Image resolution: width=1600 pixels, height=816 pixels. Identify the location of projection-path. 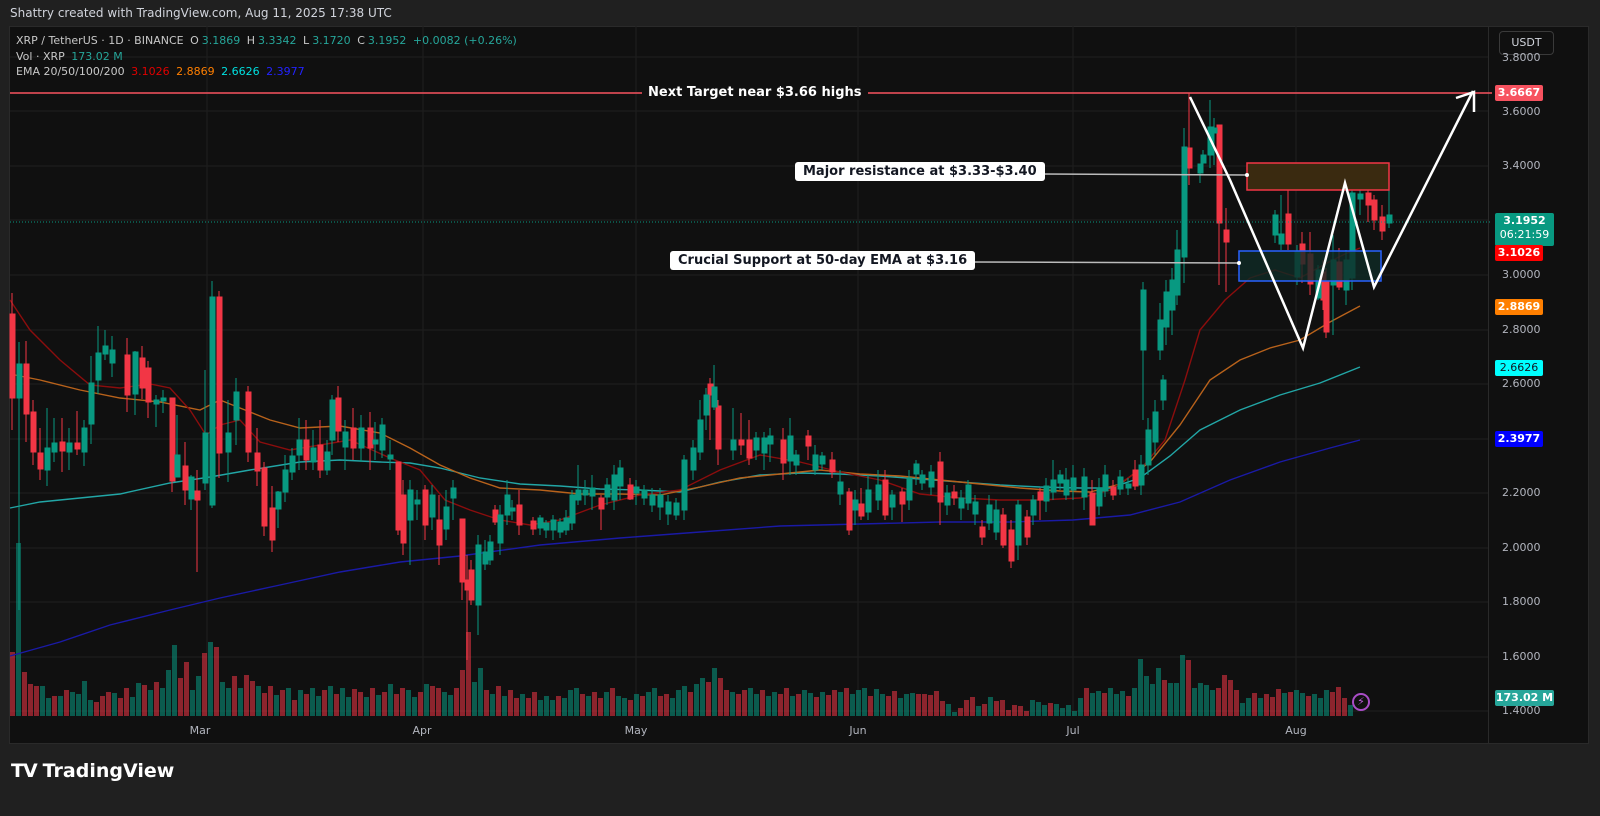
(1331, 221).